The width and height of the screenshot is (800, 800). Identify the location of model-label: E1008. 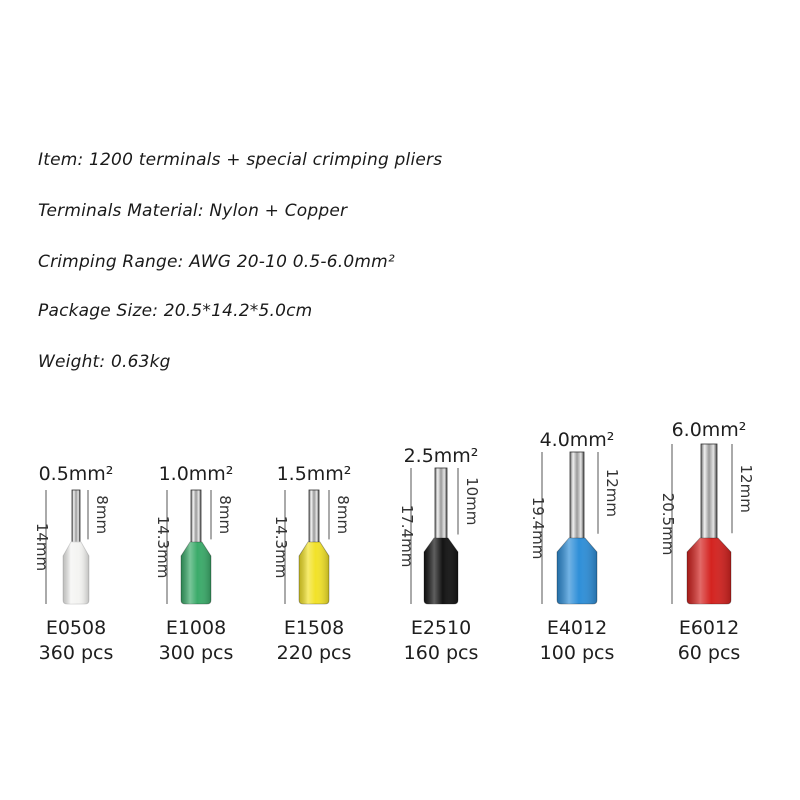
(196, 628).